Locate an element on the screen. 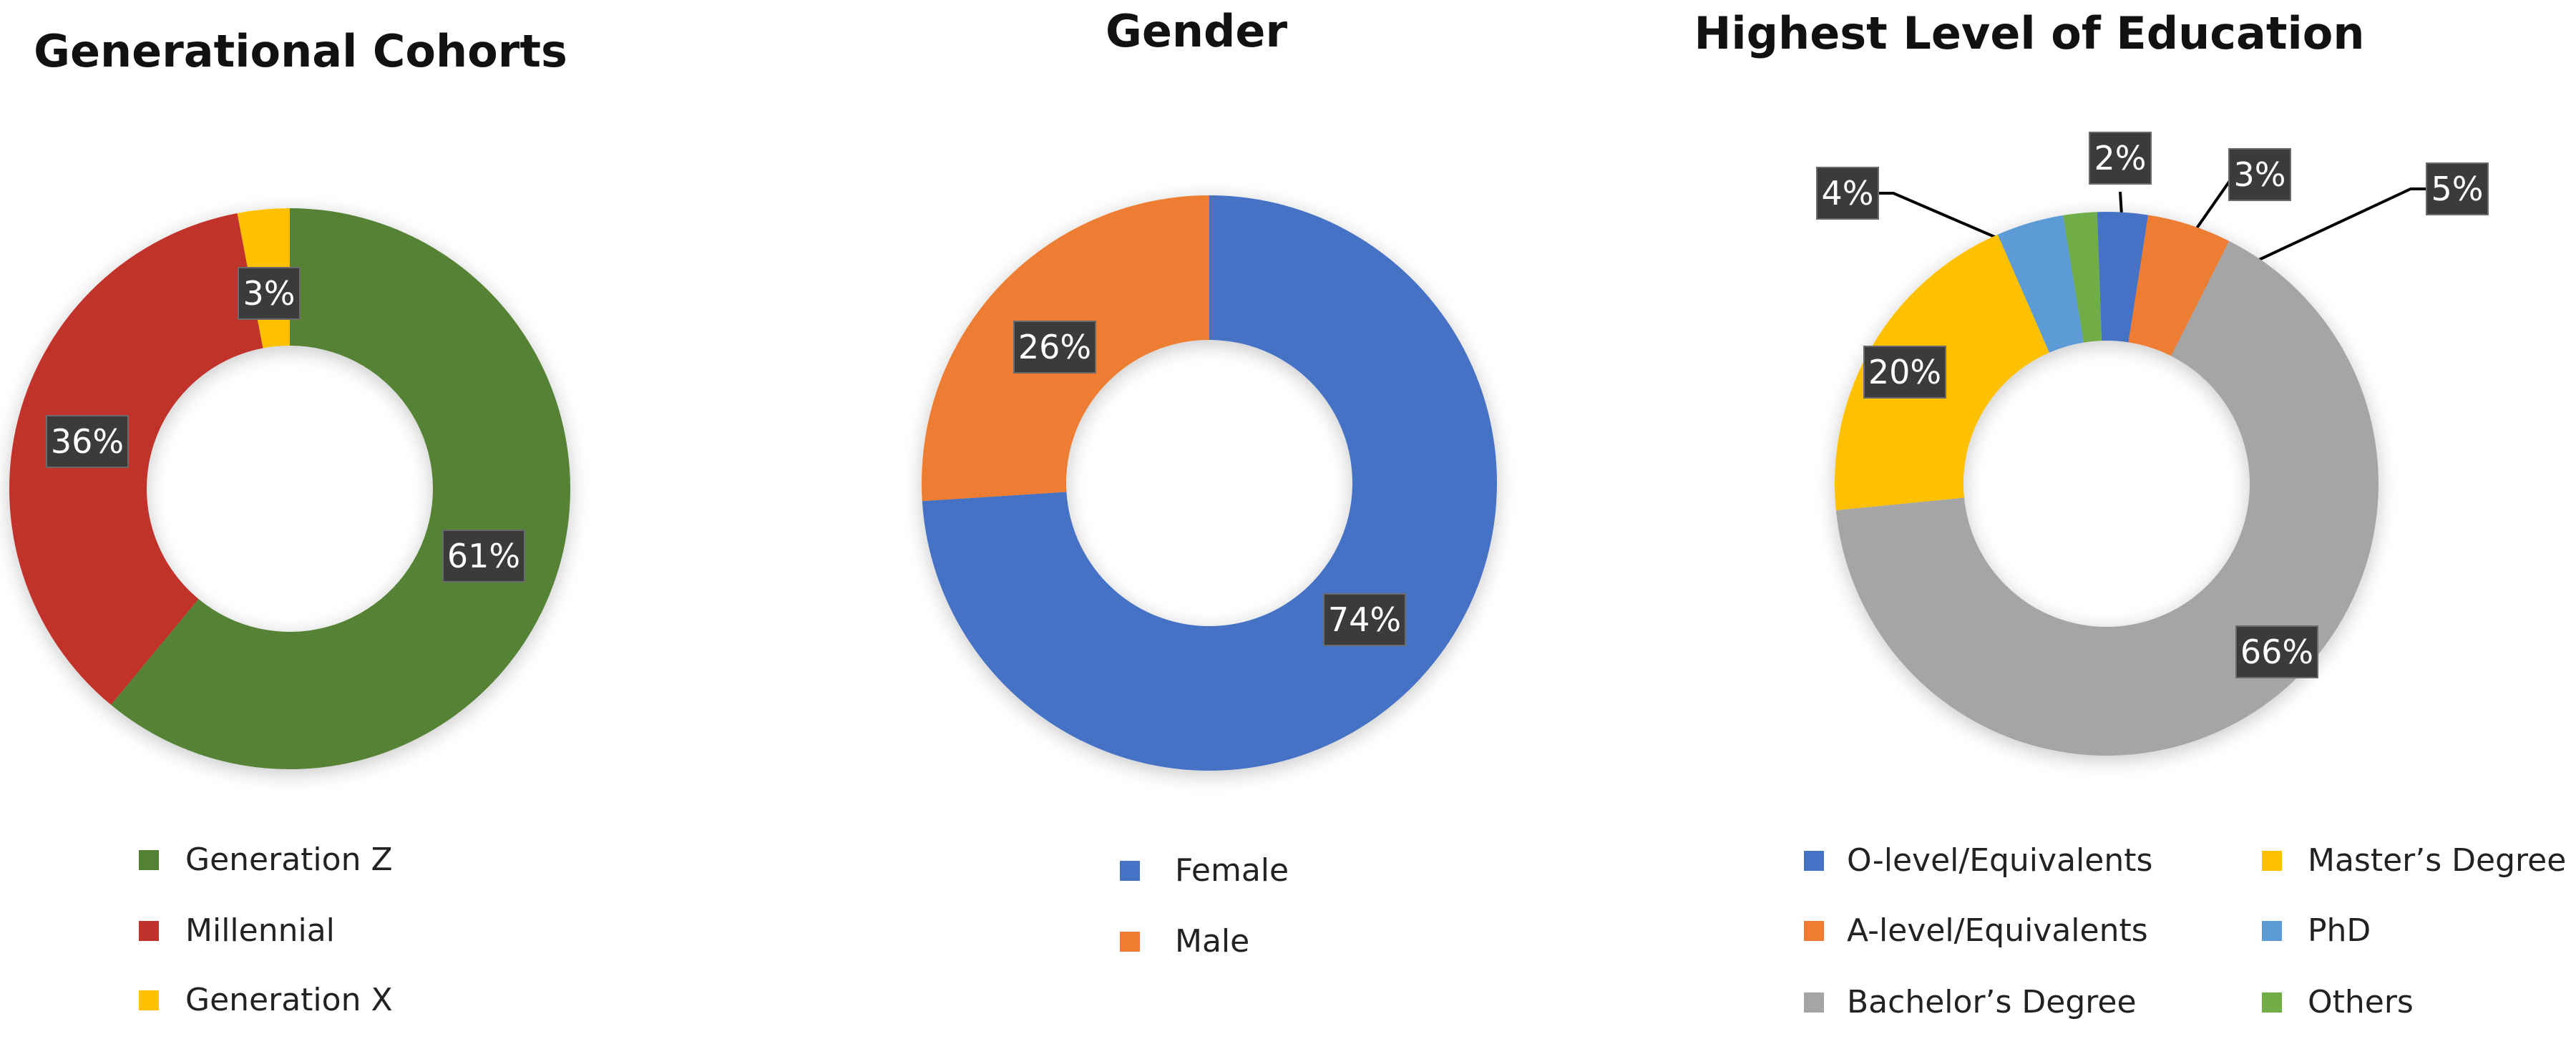 The width and height of the screenshot is (2576, 1039). data-labels-generational-cohorts: 61% 36% 3% is located at coordinates (285, 424).